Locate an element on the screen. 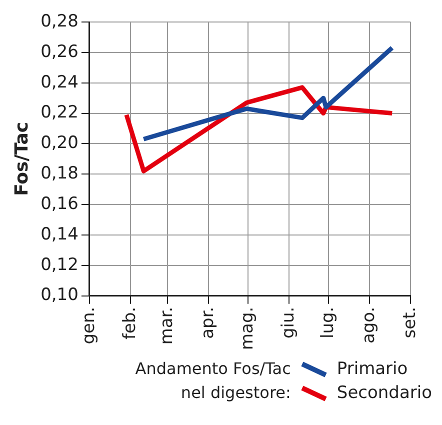 The image size is (442, 425). y-tick-label: 0,20 is located at coordinates (59, 143).